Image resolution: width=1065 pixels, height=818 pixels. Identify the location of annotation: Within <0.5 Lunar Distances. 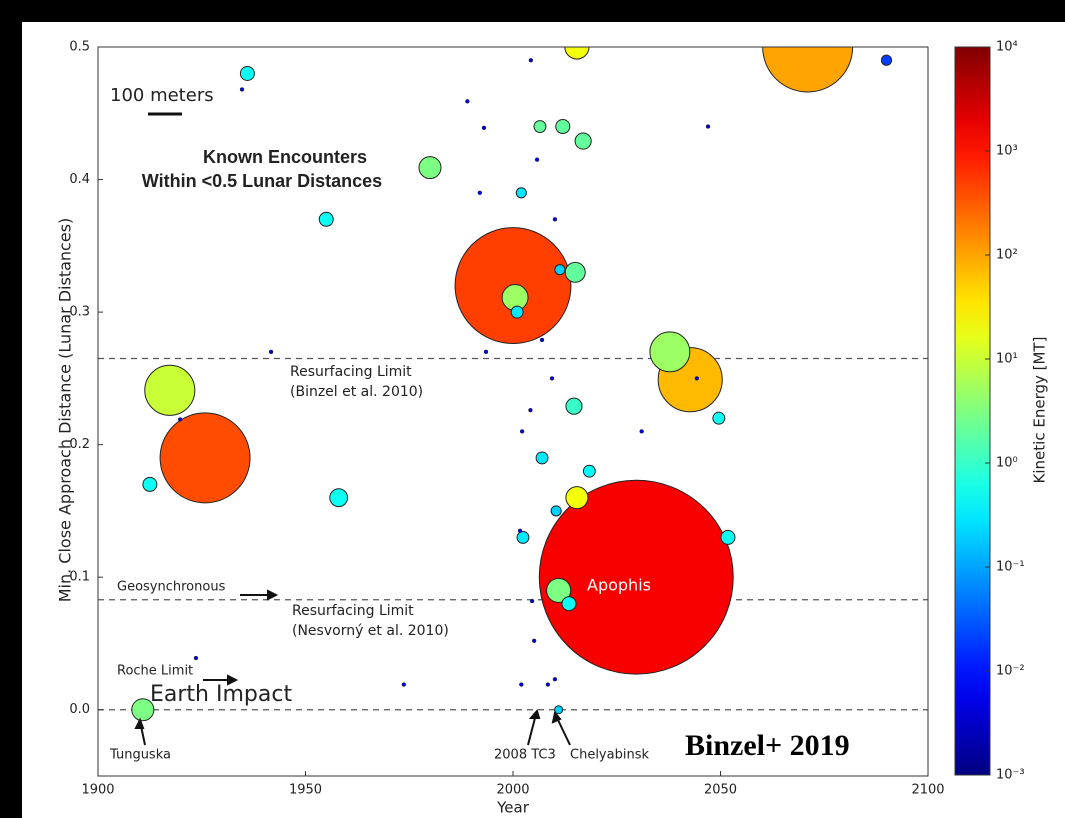
(262, 181).